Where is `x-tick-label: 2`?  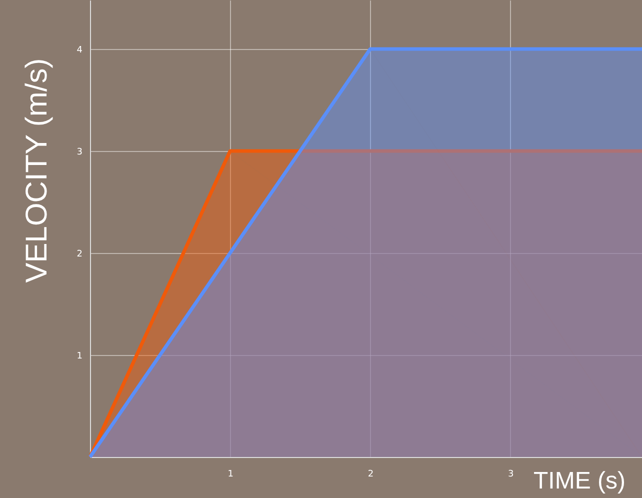 x-tick-label: 2 is located at coordinates (371, 475).